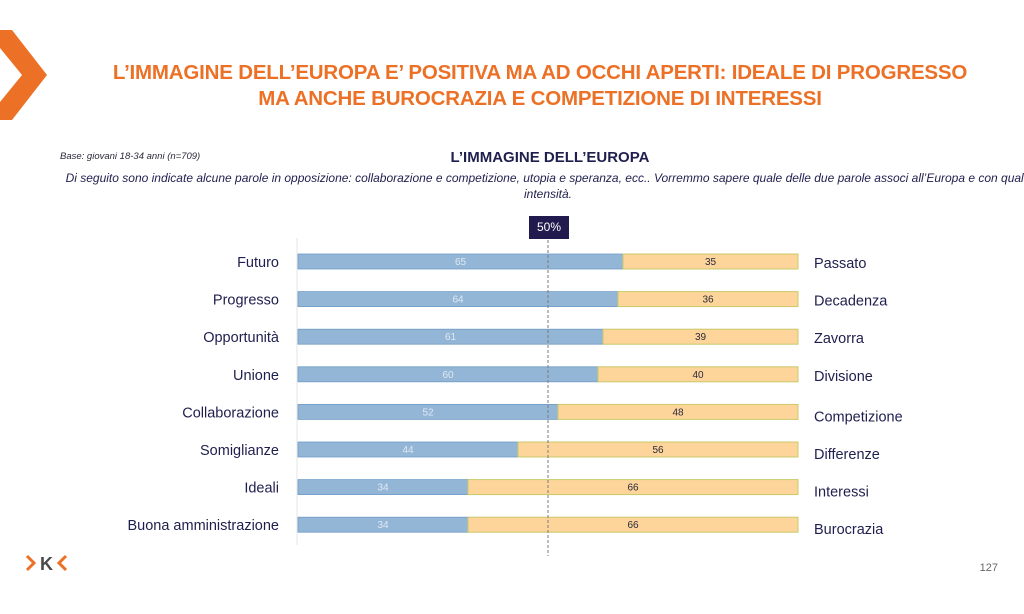  I want to click on data-label-left-7: 34, so click(383, 525).